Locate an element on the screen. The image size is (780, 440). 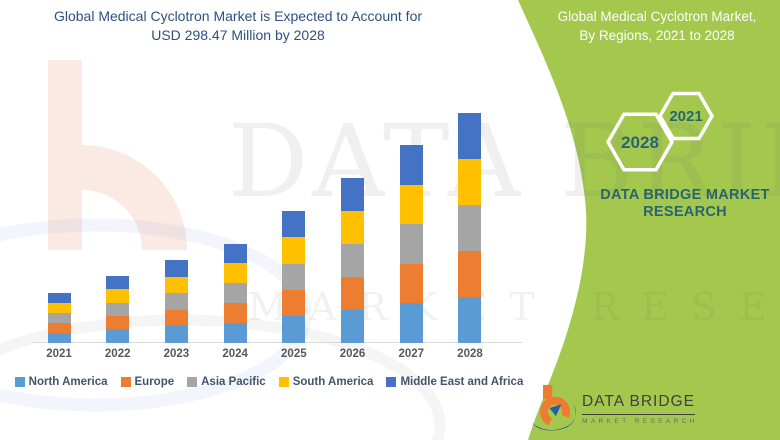
stacked-bar-2021 is located at coordinates (59, 318).